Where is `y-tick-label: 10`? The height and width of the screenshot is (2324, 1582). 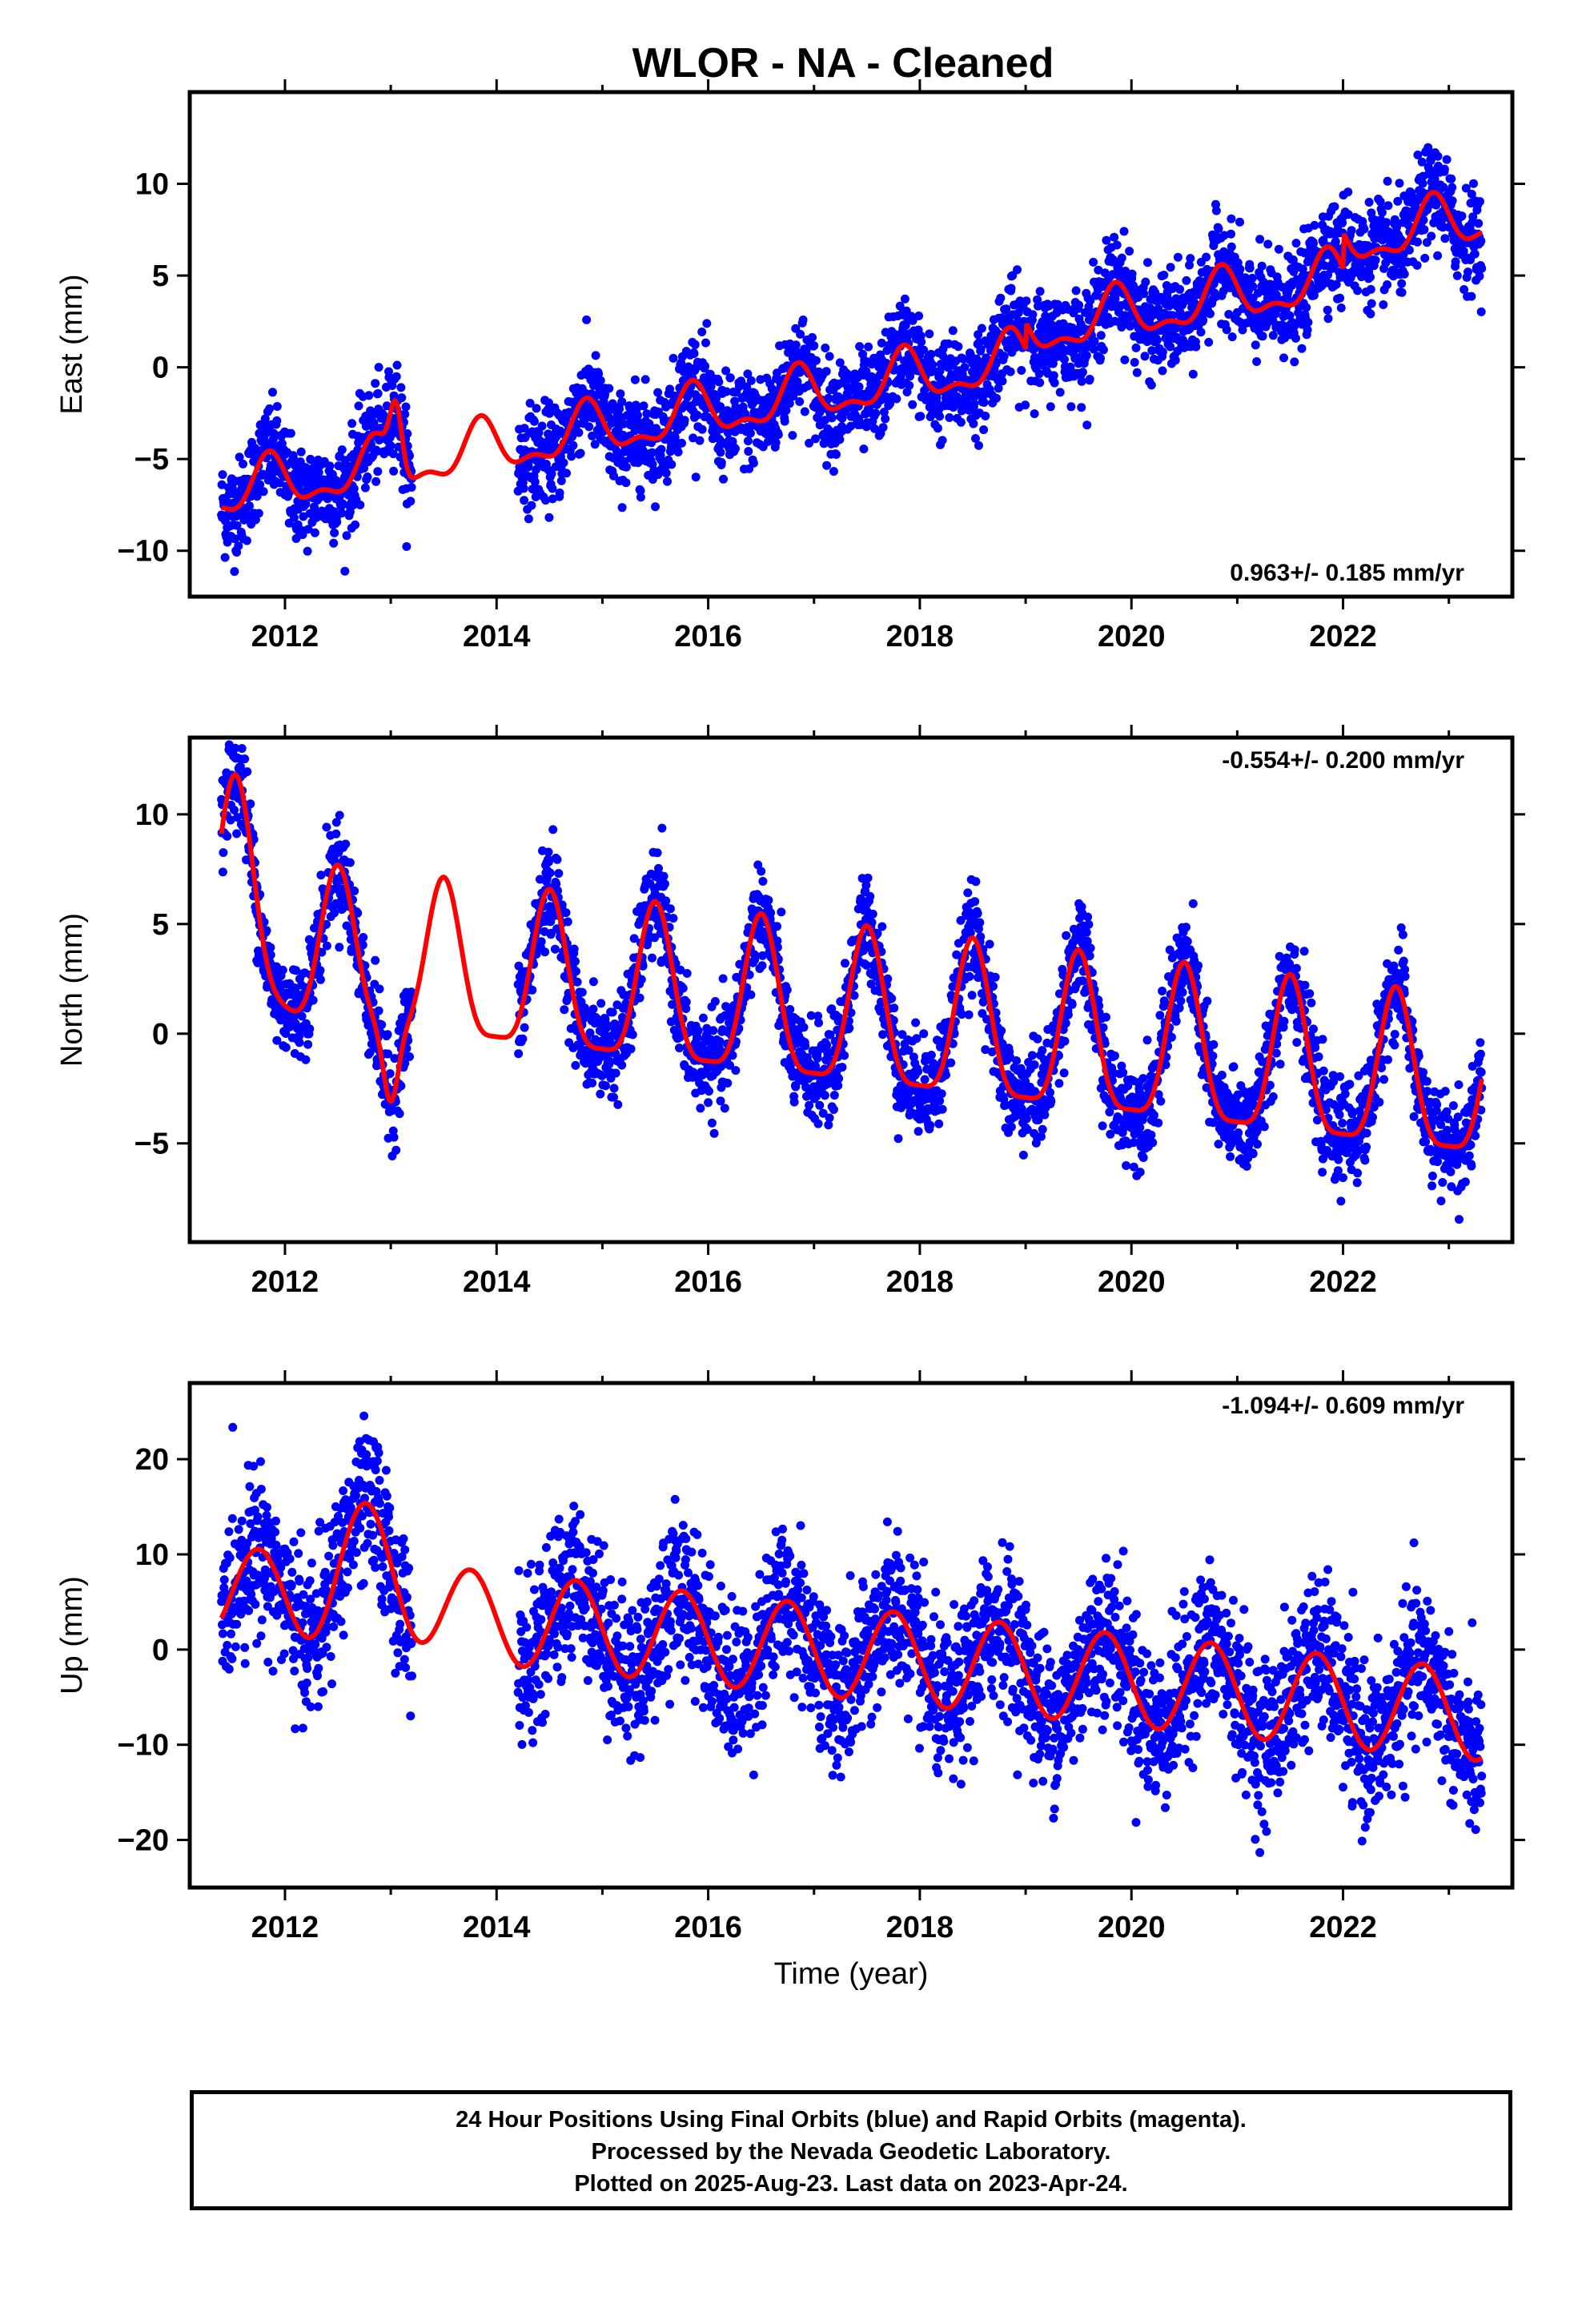
y-tick-label: 10 is located at coordinates (152, 185).